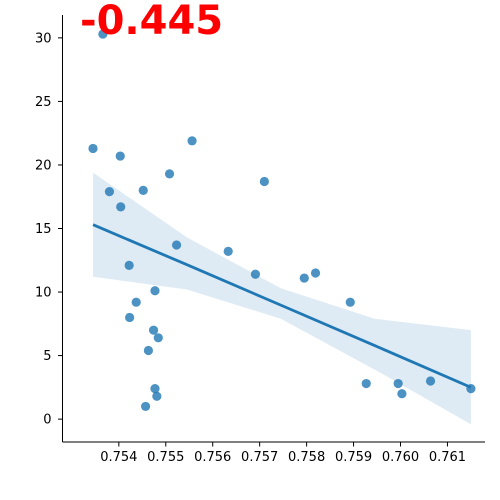  I want to click on x-tick-label: 0.761, so click(447, 457).